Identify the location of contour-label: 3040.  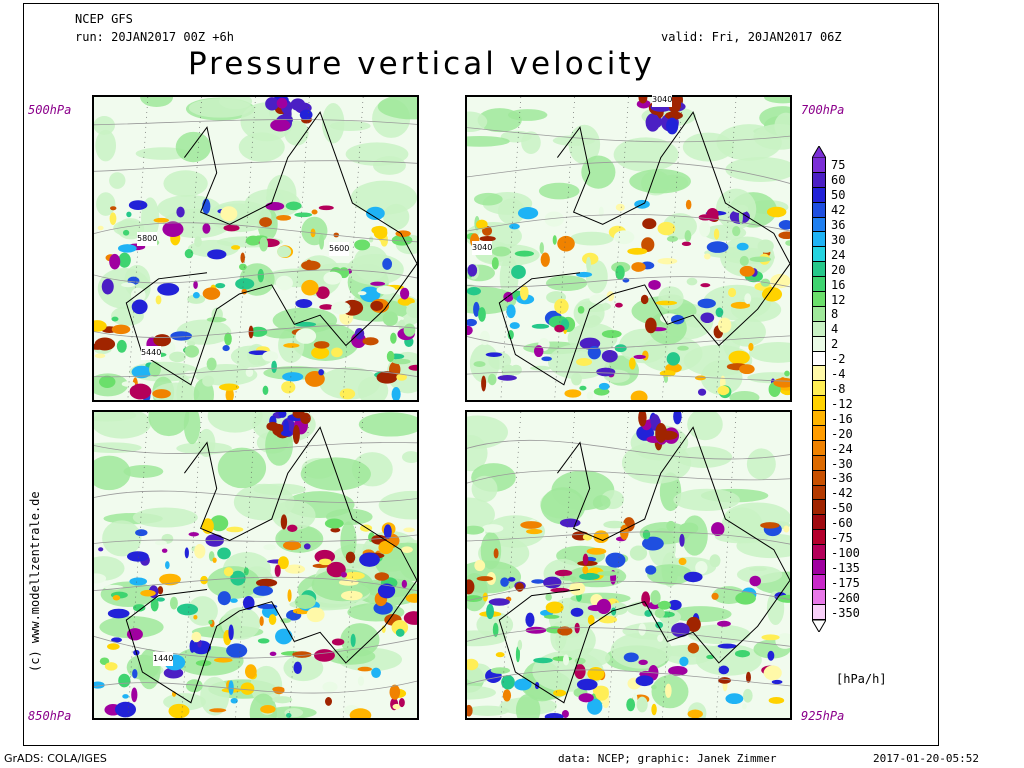
(662, 100).